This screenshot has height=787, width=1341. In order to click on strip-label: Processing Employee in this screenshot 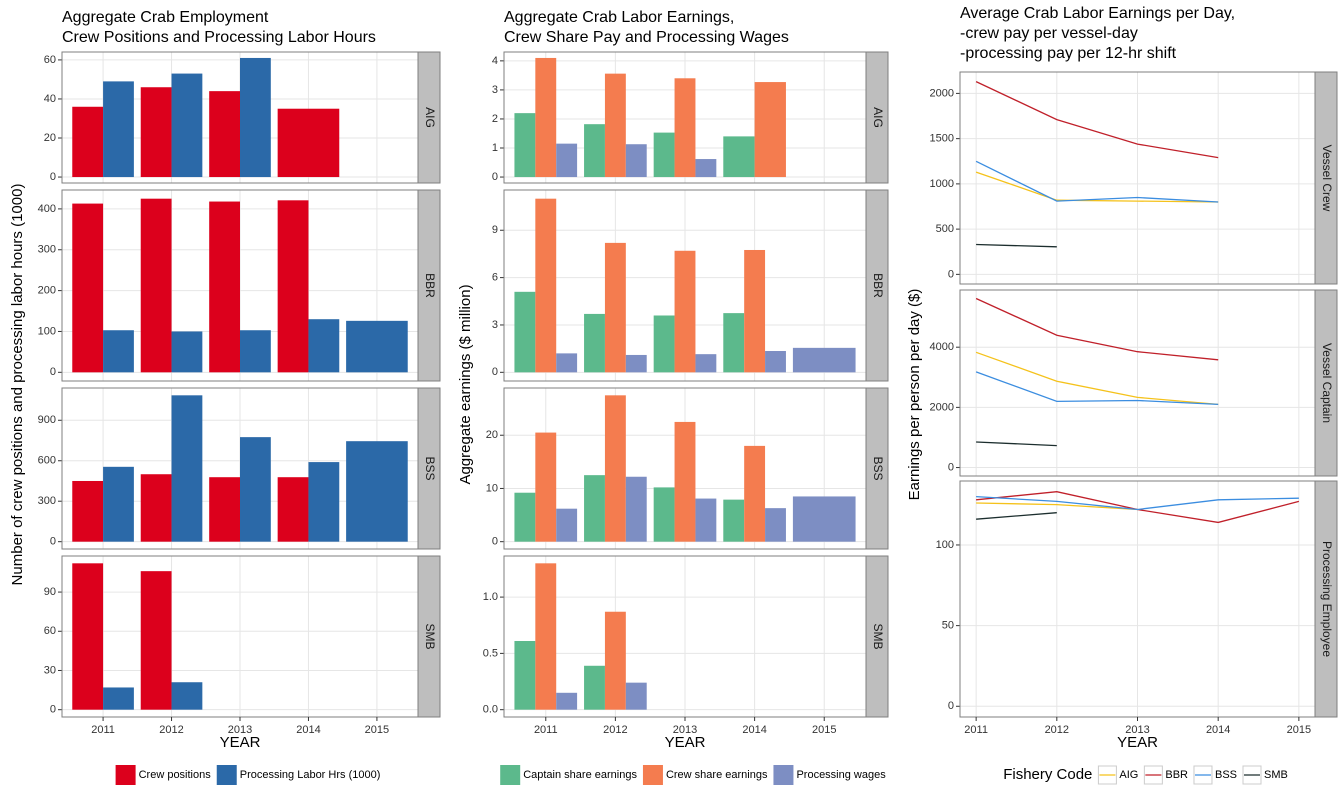, I will do `click(1327, 599)`.